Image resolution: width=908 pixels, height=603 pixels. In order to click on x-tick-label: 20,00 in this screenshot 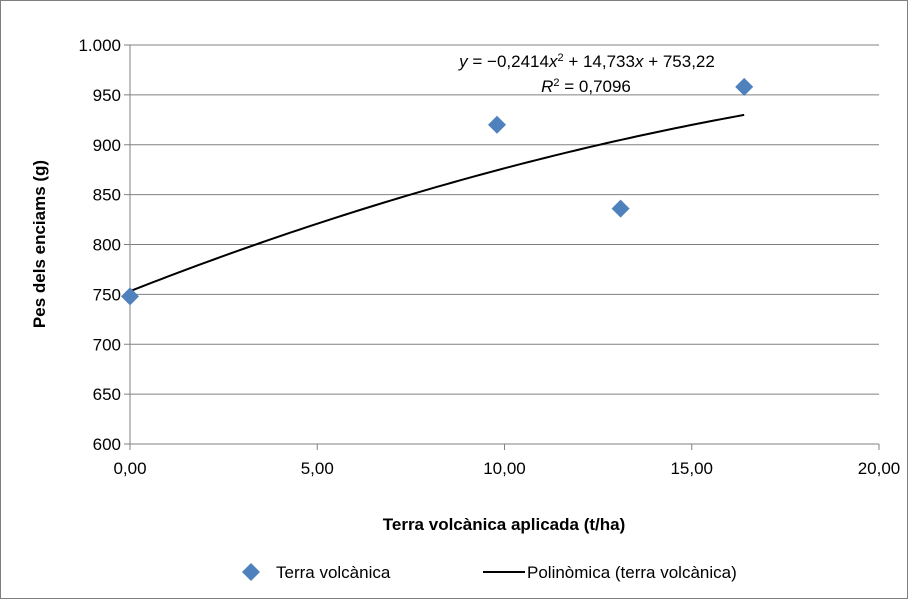, I will do `click(879, 468)`.